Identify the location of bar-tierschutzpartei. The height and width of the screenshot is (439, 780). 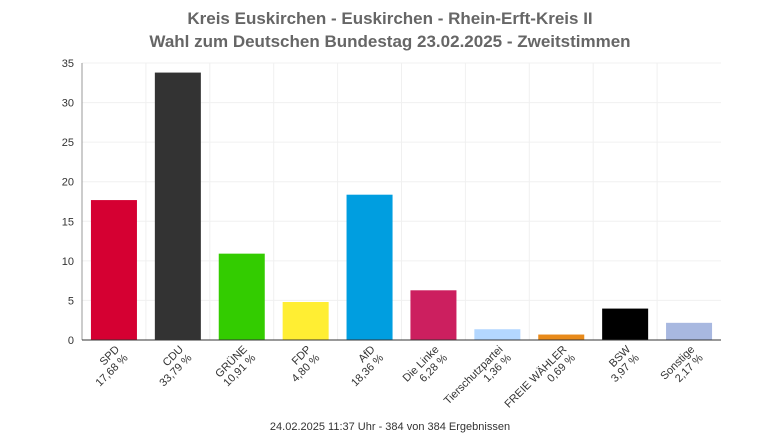
(497, 334).